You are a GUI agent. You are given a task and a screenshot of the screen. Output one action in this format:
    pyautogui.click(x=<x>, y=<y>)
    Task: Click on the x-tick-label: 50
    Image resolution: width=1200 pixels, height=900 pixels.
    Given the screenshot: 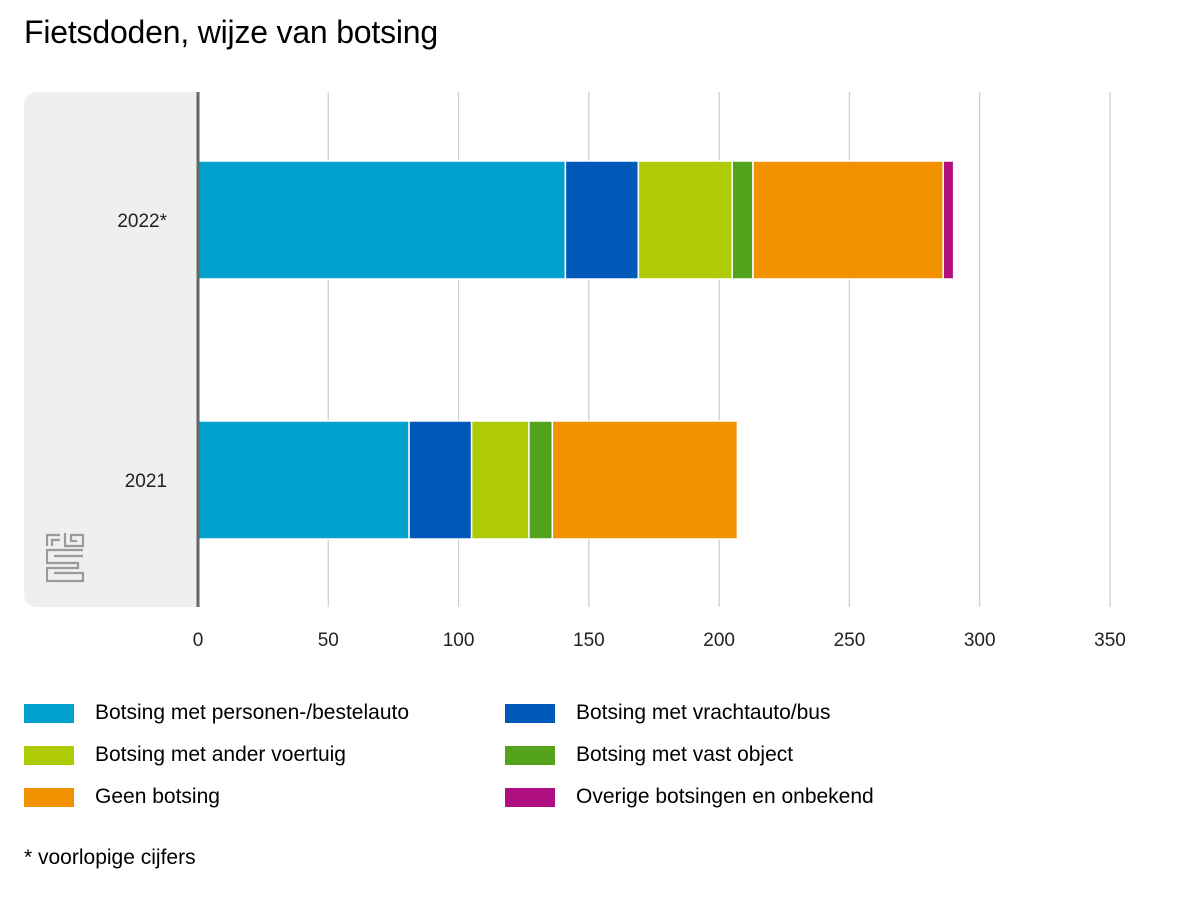 What is the action you would take?
    pyautogui.click(x=328, y=640)
    